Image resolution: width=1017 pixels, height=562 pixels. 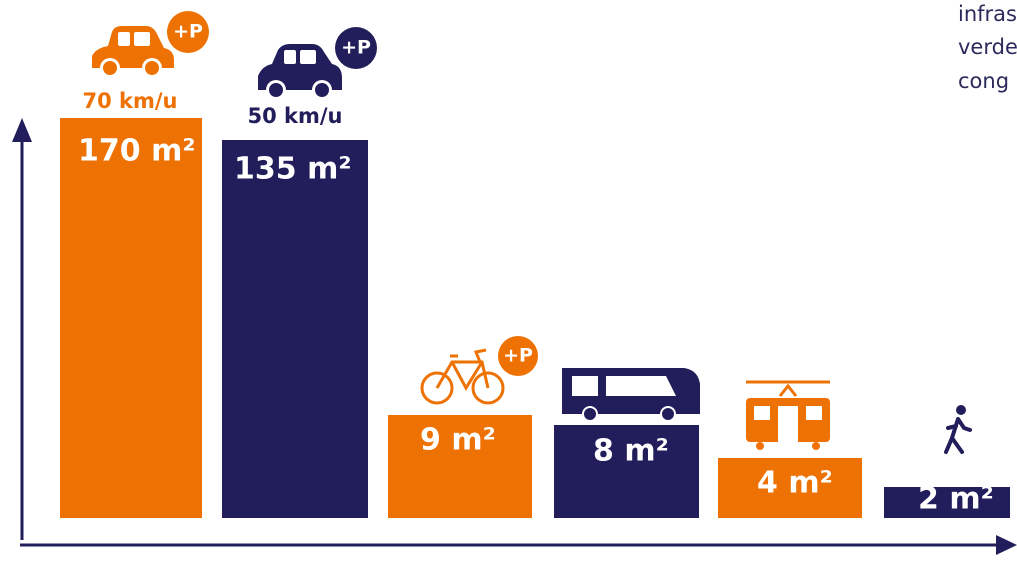 What do you see at coordinates (631, 395) in the screenshot?
I see `bus-icon` at bounding box center [631, 395].